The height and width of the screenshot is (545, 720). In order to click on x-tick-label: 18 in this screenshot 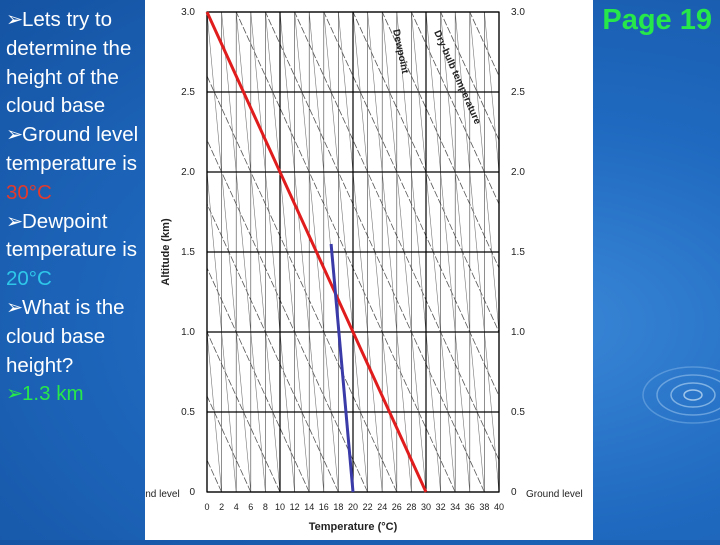, I will do `click(338, 507)`.